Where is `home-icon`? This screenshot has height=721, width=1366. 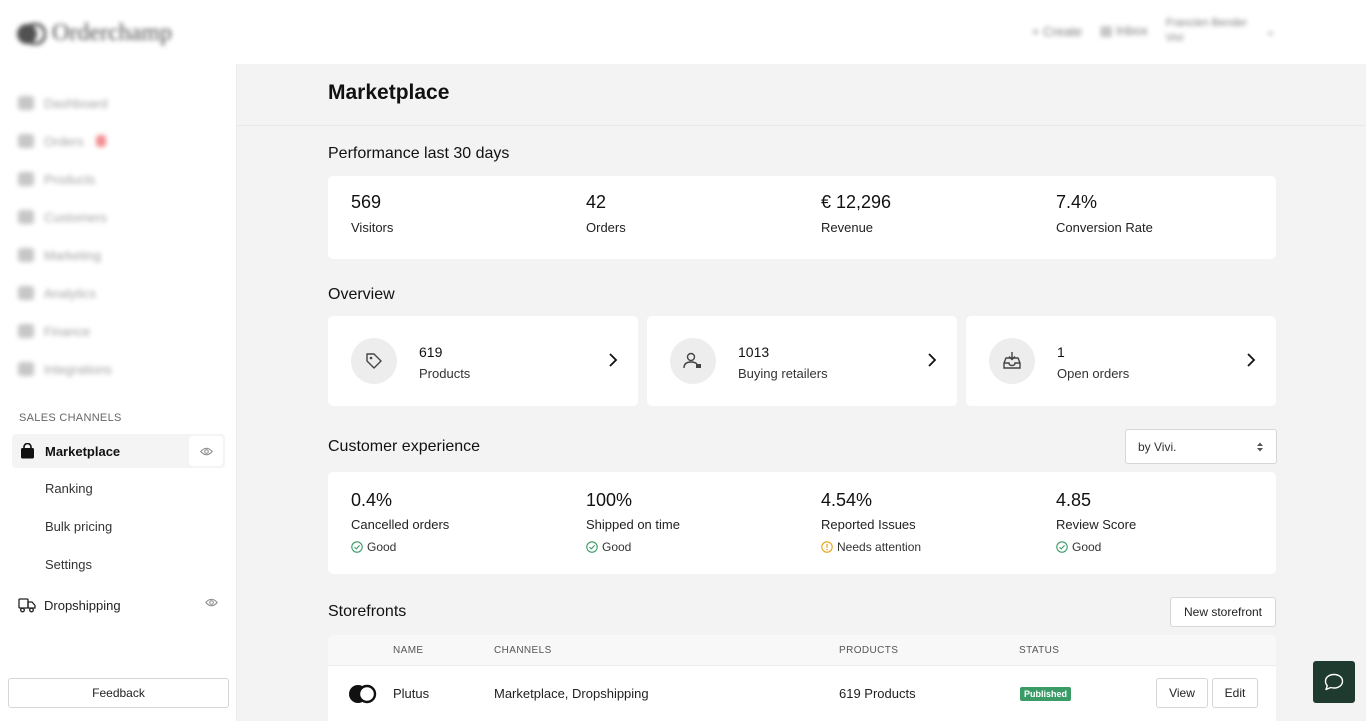
home-icon is located at coordinates (26, 103).